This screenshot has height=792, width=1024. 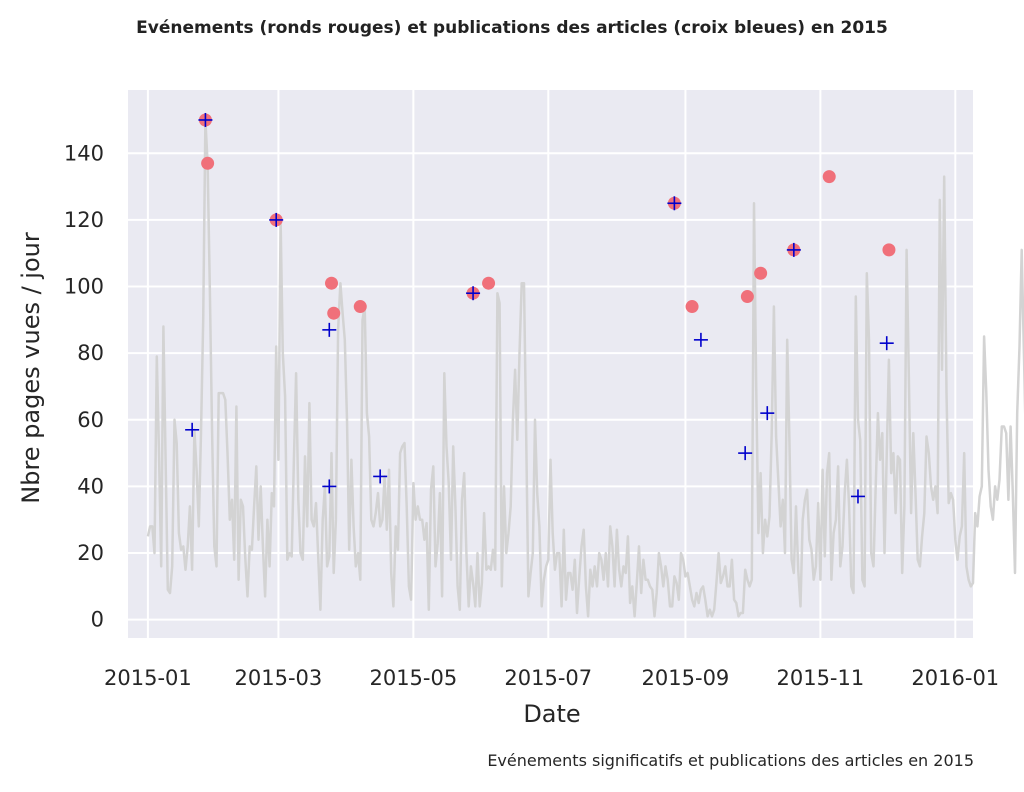 I want to click on y-axis-label: Nbre pages vues / jour, so click(x=31, y=368).